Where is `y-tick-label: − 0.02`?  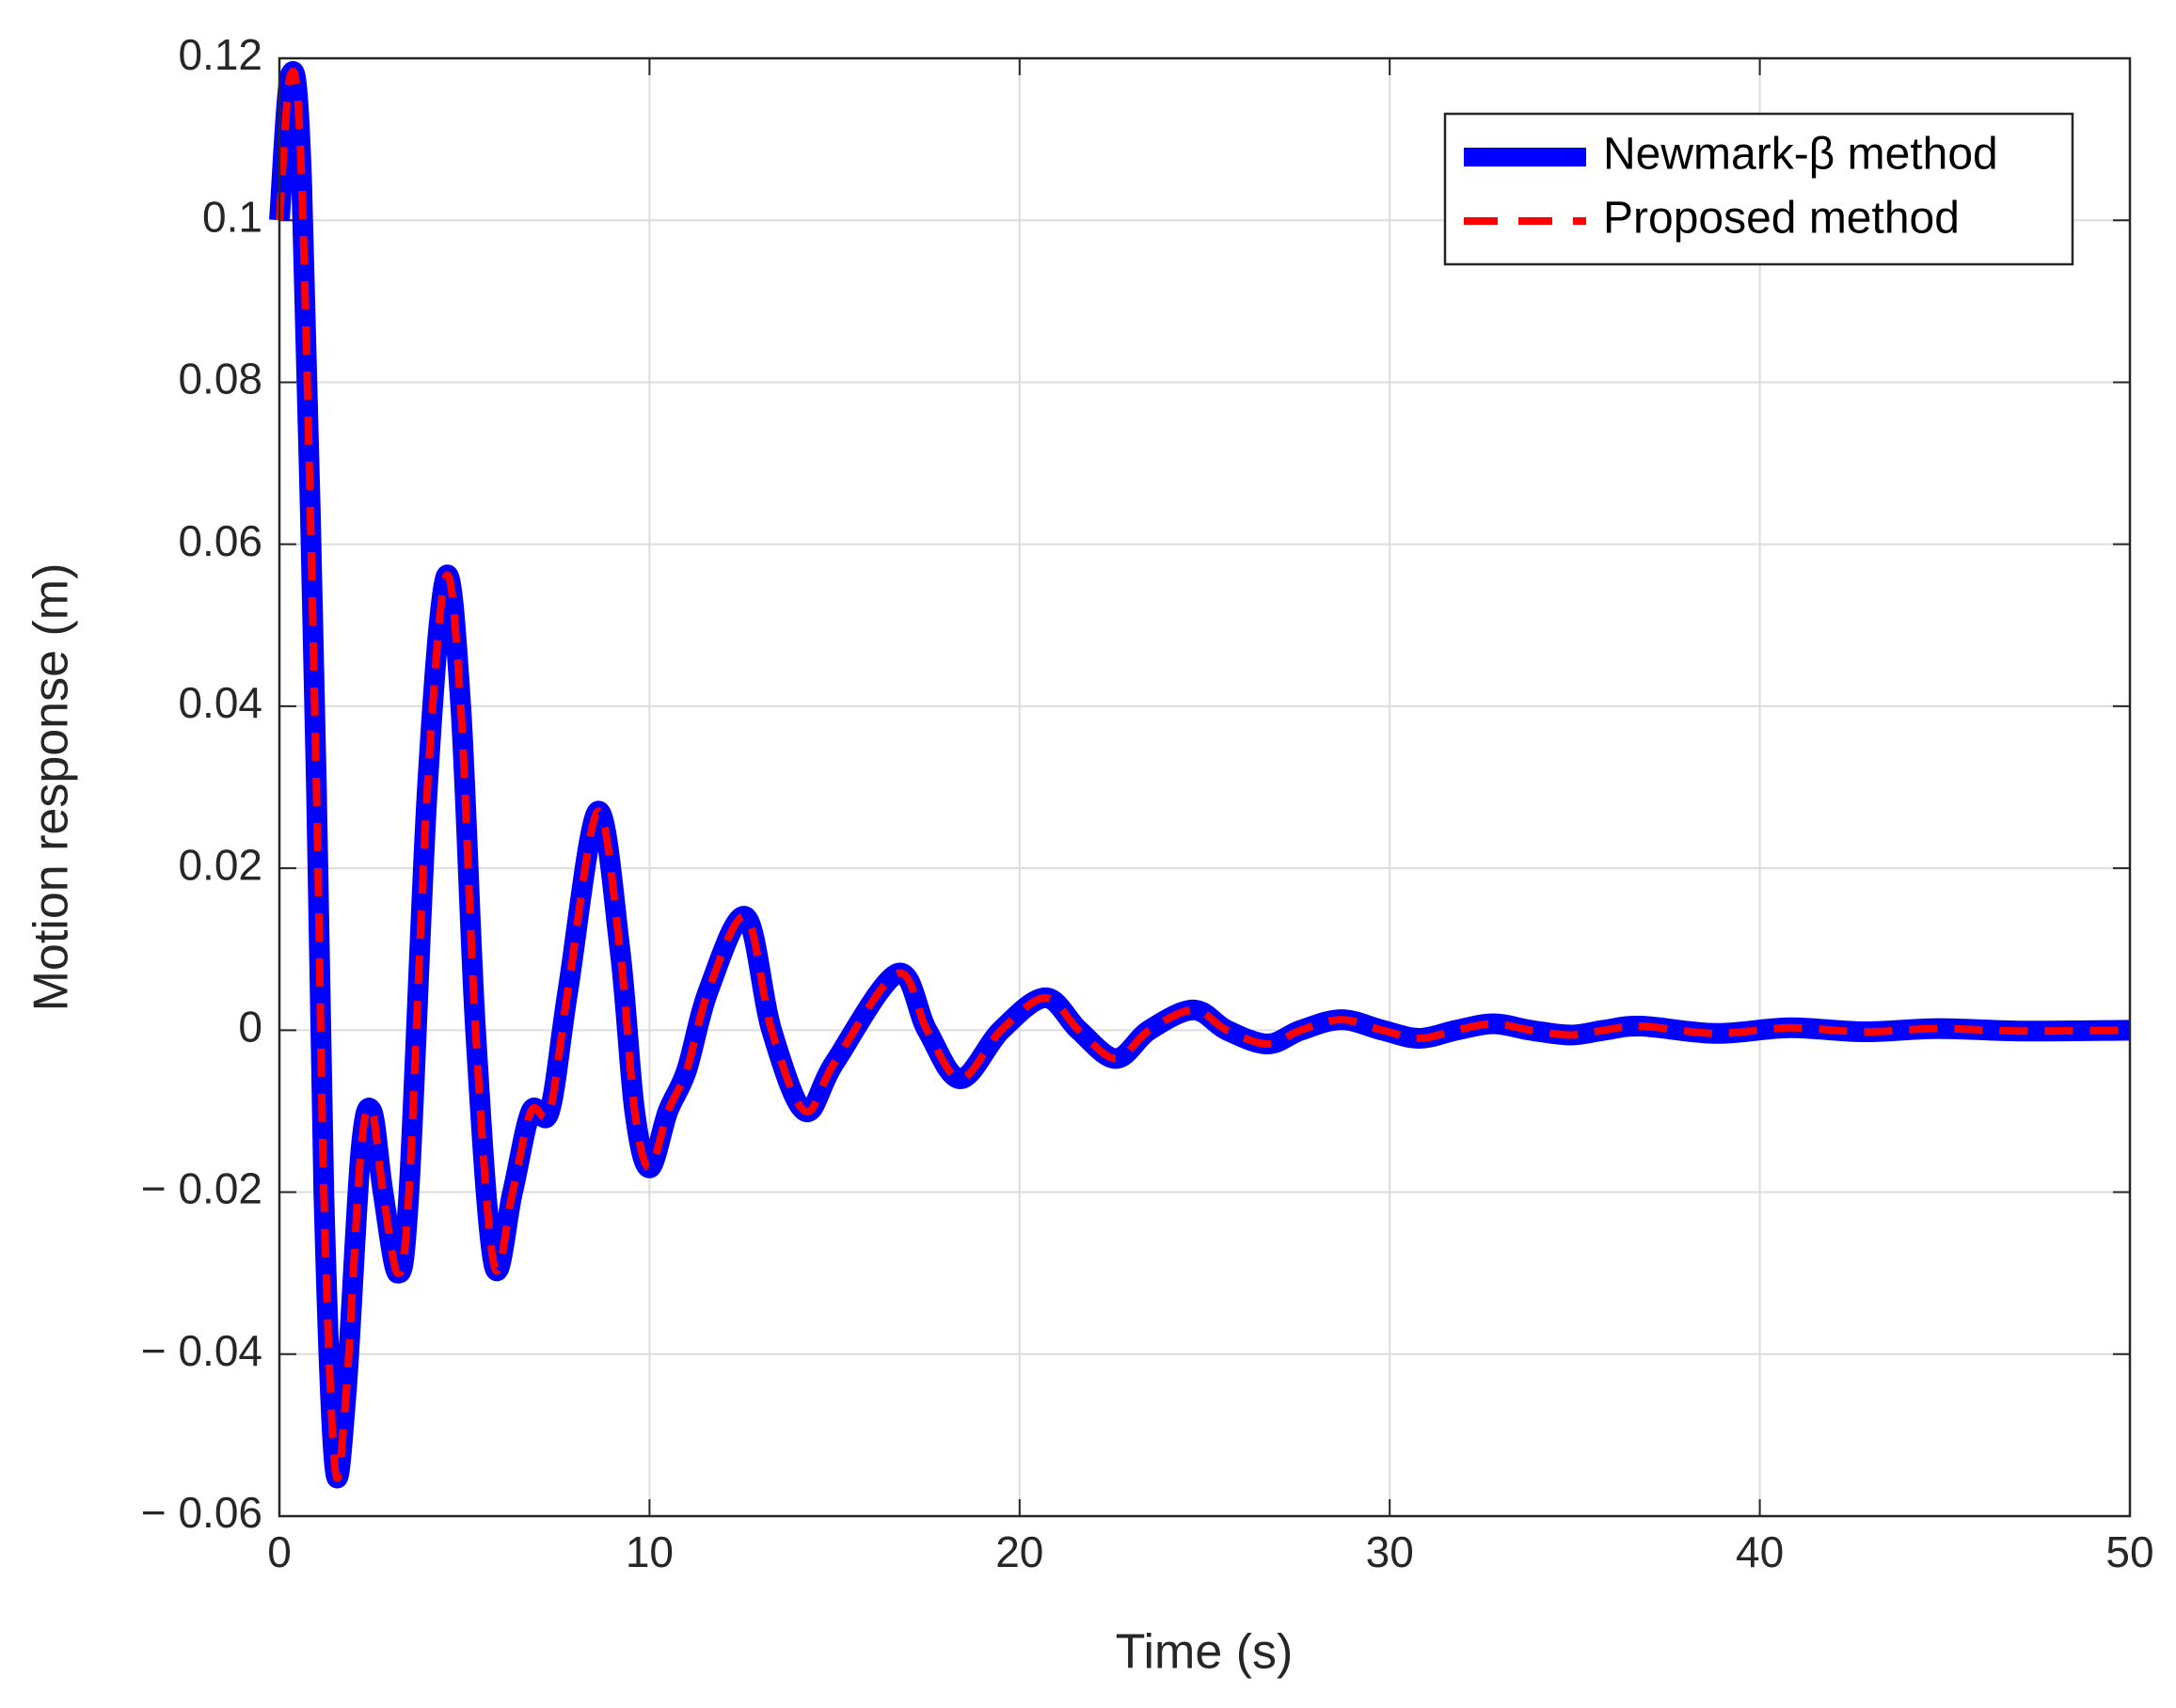 y-tick-label: − 0.02 is located at coordinates (201, 1188).